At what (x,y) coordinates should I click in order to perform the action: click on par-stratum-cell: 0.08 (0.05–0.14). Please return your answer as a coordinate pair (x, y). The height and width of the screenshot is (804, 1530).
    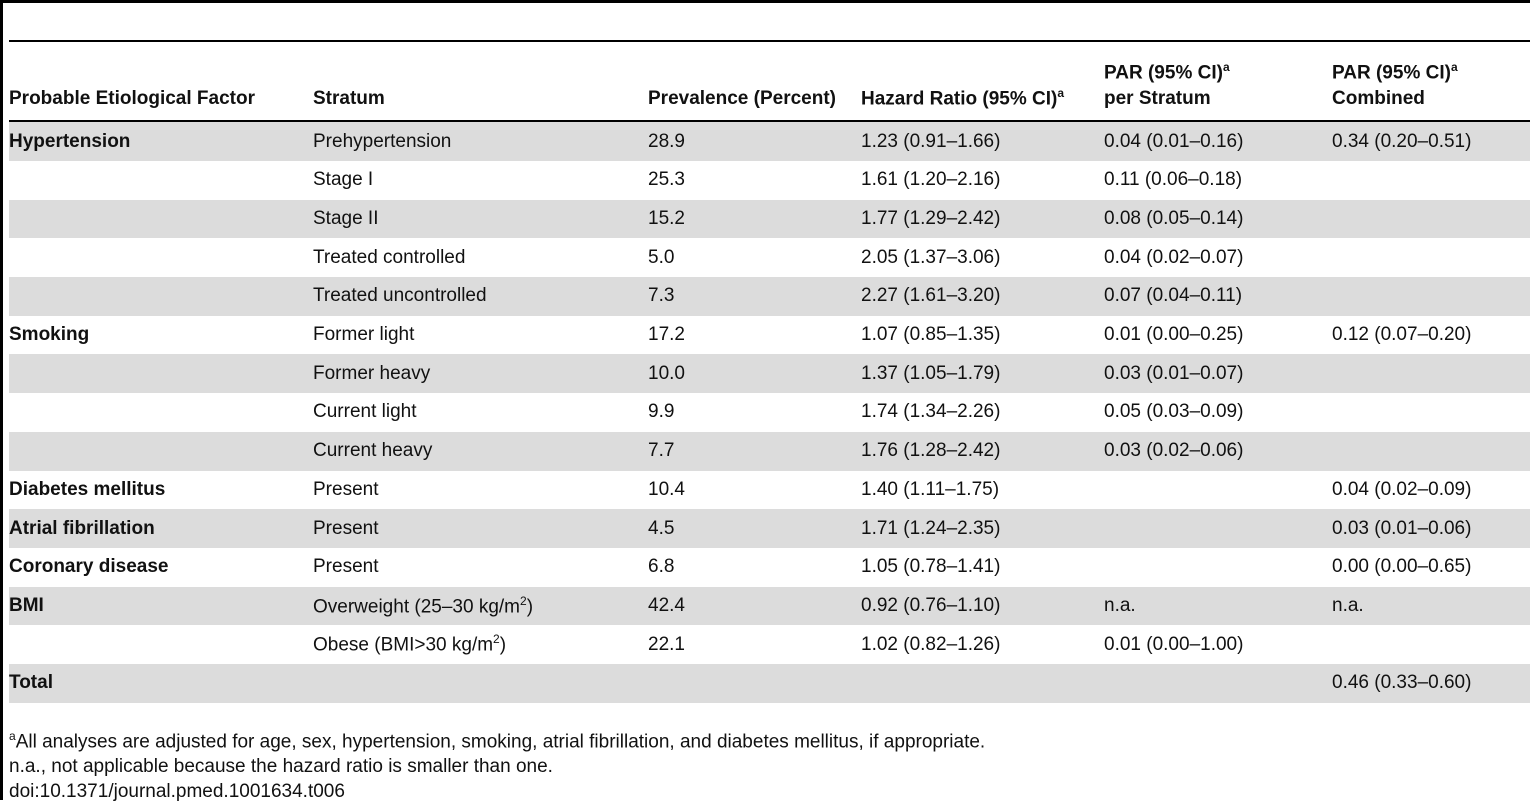
    Looking at the image, I should click on (1218, 219).